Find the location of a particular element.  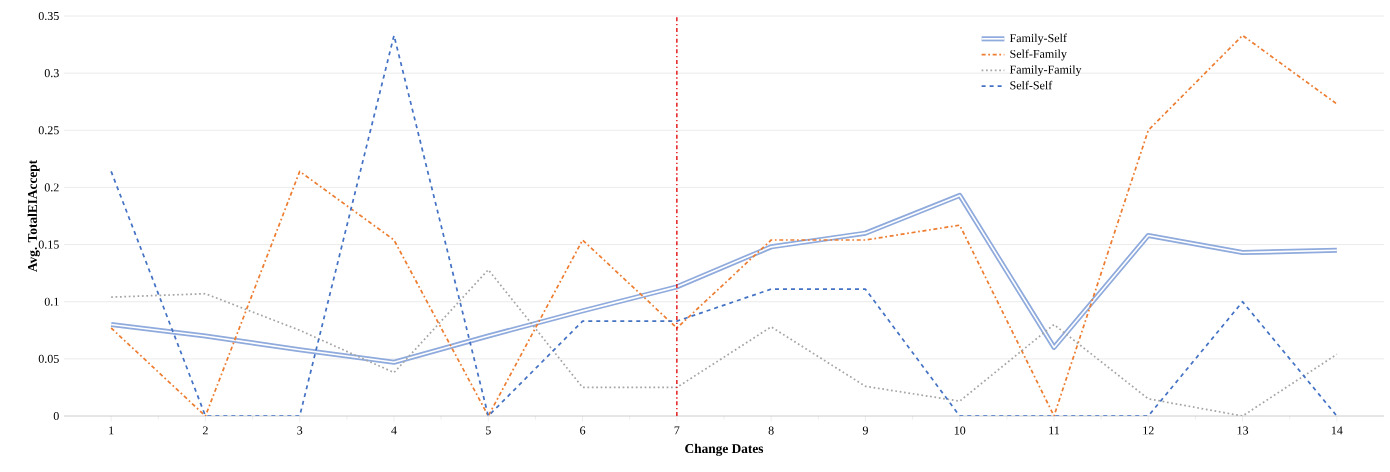

legend-label: Family-Family is located at coordinates (1045, 71).